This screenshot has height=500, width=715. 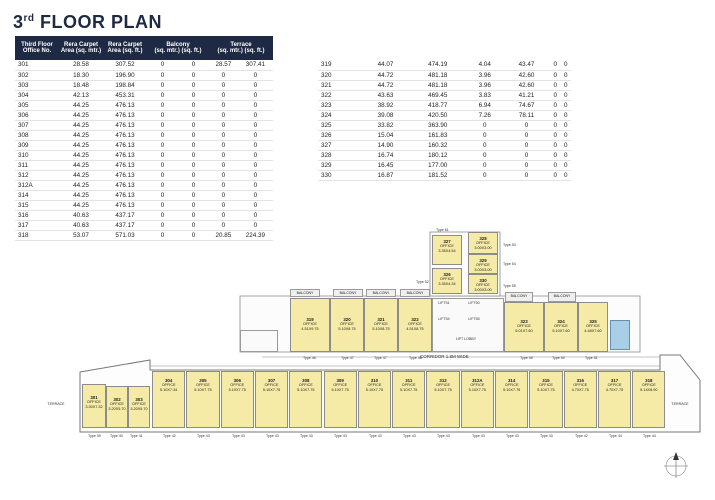 What do you see at coordinates (483, 264) in the screenshot?
I see `office-329: 329 OFFICE 3.00X3.00` at bounding box center [483, 264].